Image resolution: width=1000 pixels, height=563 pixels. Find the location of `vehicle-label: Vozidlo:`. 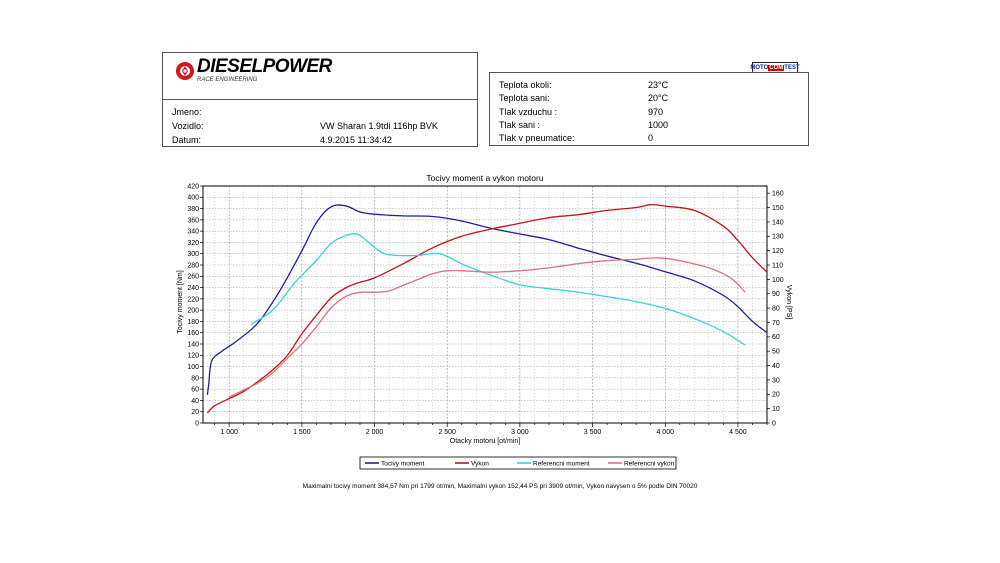

vehicle-label: Vozidlo: is located at coordinates (188, 126).